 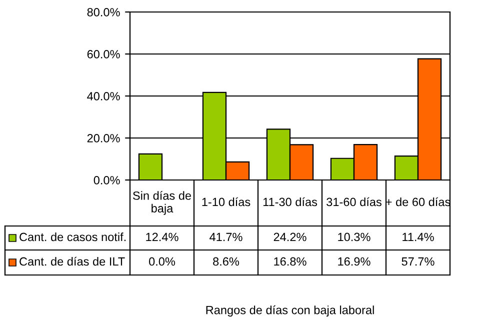 What do you see at coordinates (290, 311) in the screenshot?
I see `text: Rangos de días con baja laboral` at bounding box center [290, 311].